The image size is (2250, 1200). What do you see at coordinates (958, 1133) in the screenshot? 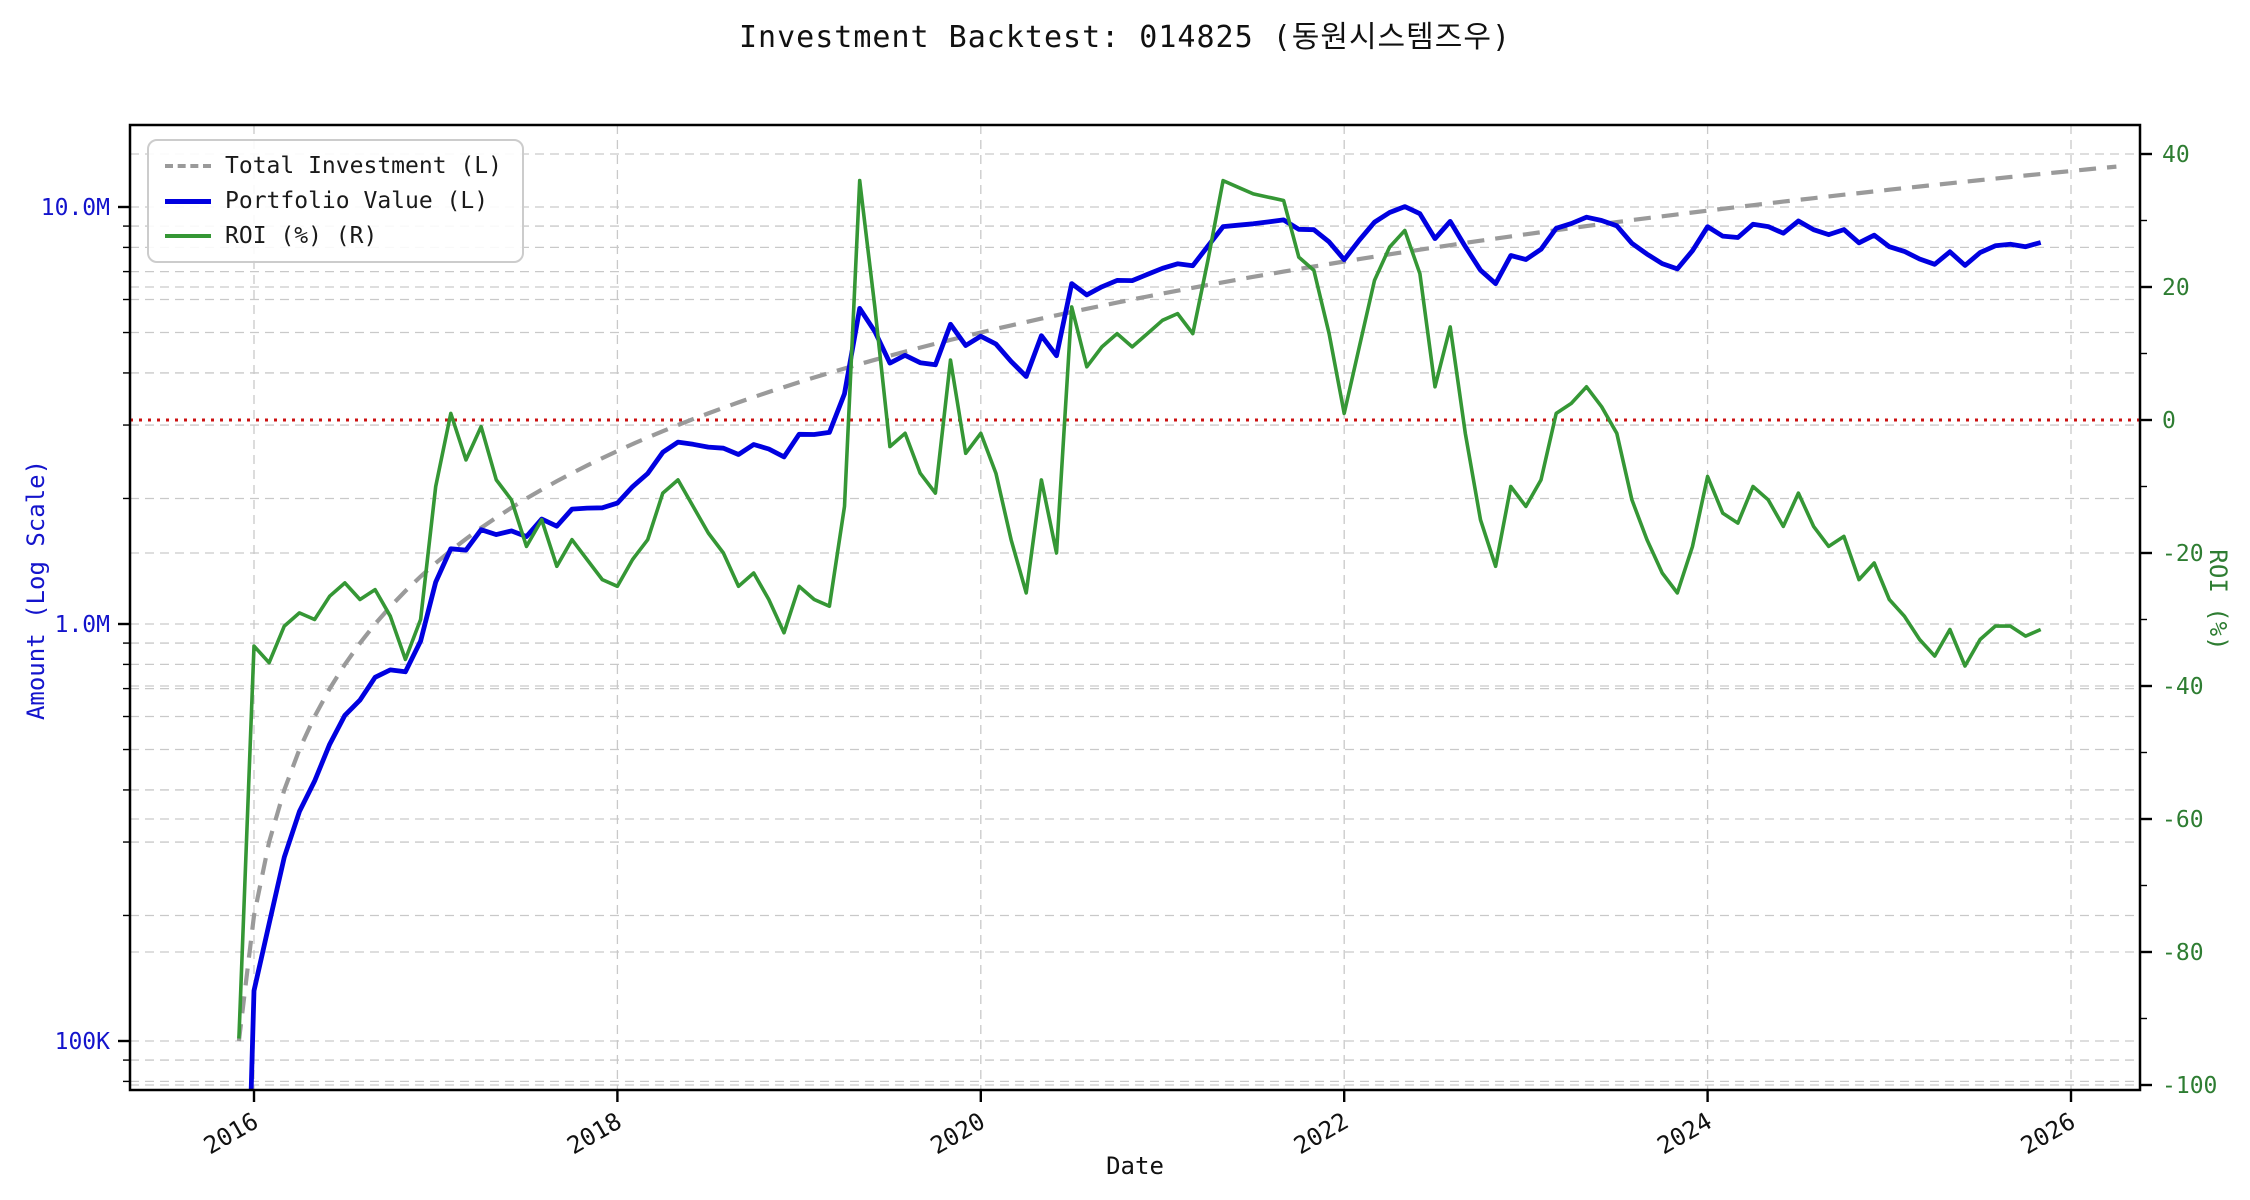
I see `x-axis-tick-label: 2020` at bounding box center [958, 1133].